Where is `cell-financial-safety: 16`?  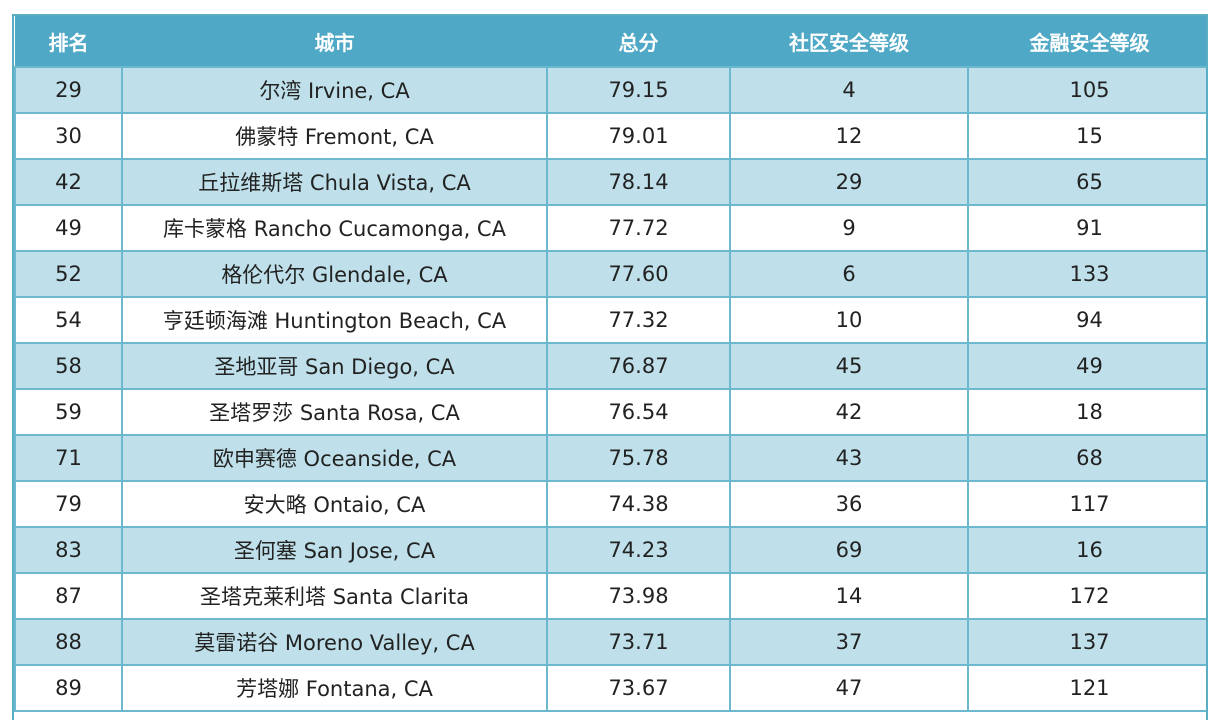
cell-financial-safety: 16 is located at coordinates (1086, 550).